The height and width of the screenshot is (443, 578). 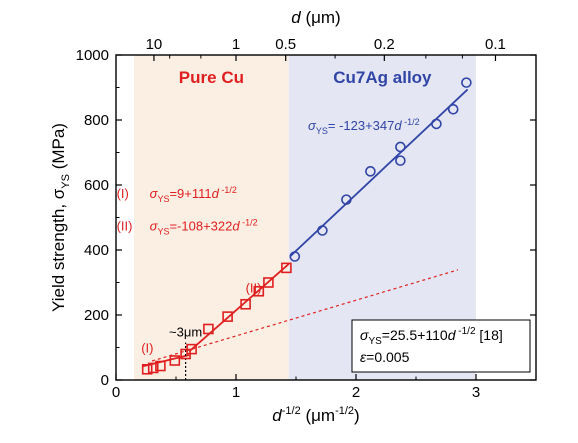 I want to click on y-axis-title-sub: YS, so click(x=66, y=181).